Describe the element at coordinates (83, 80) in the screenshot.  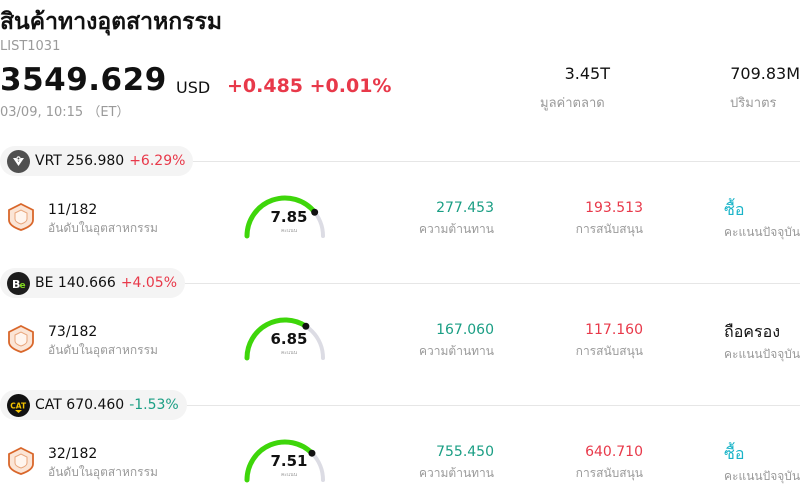
I see `index-price: 3549.629` at that location.